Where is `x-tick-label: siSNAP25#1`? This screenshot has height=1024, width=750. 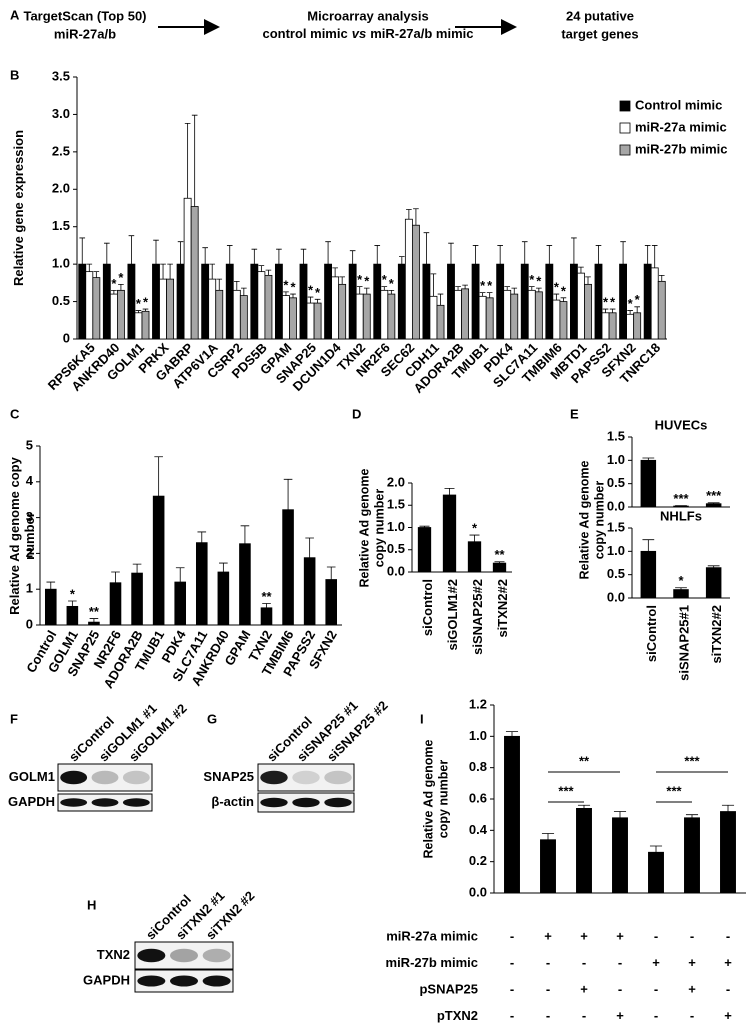
x-tick-label: siSNAP25#1 is located at coordinates (683, 643).